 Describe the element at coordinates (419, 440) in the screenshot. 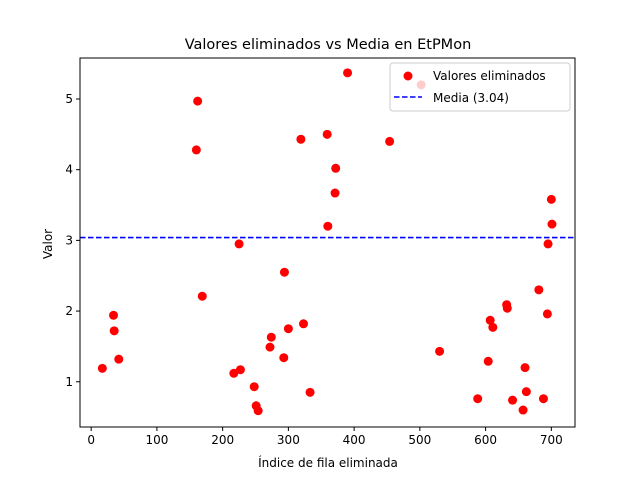

I see `x-tick-label: 500` at that location.